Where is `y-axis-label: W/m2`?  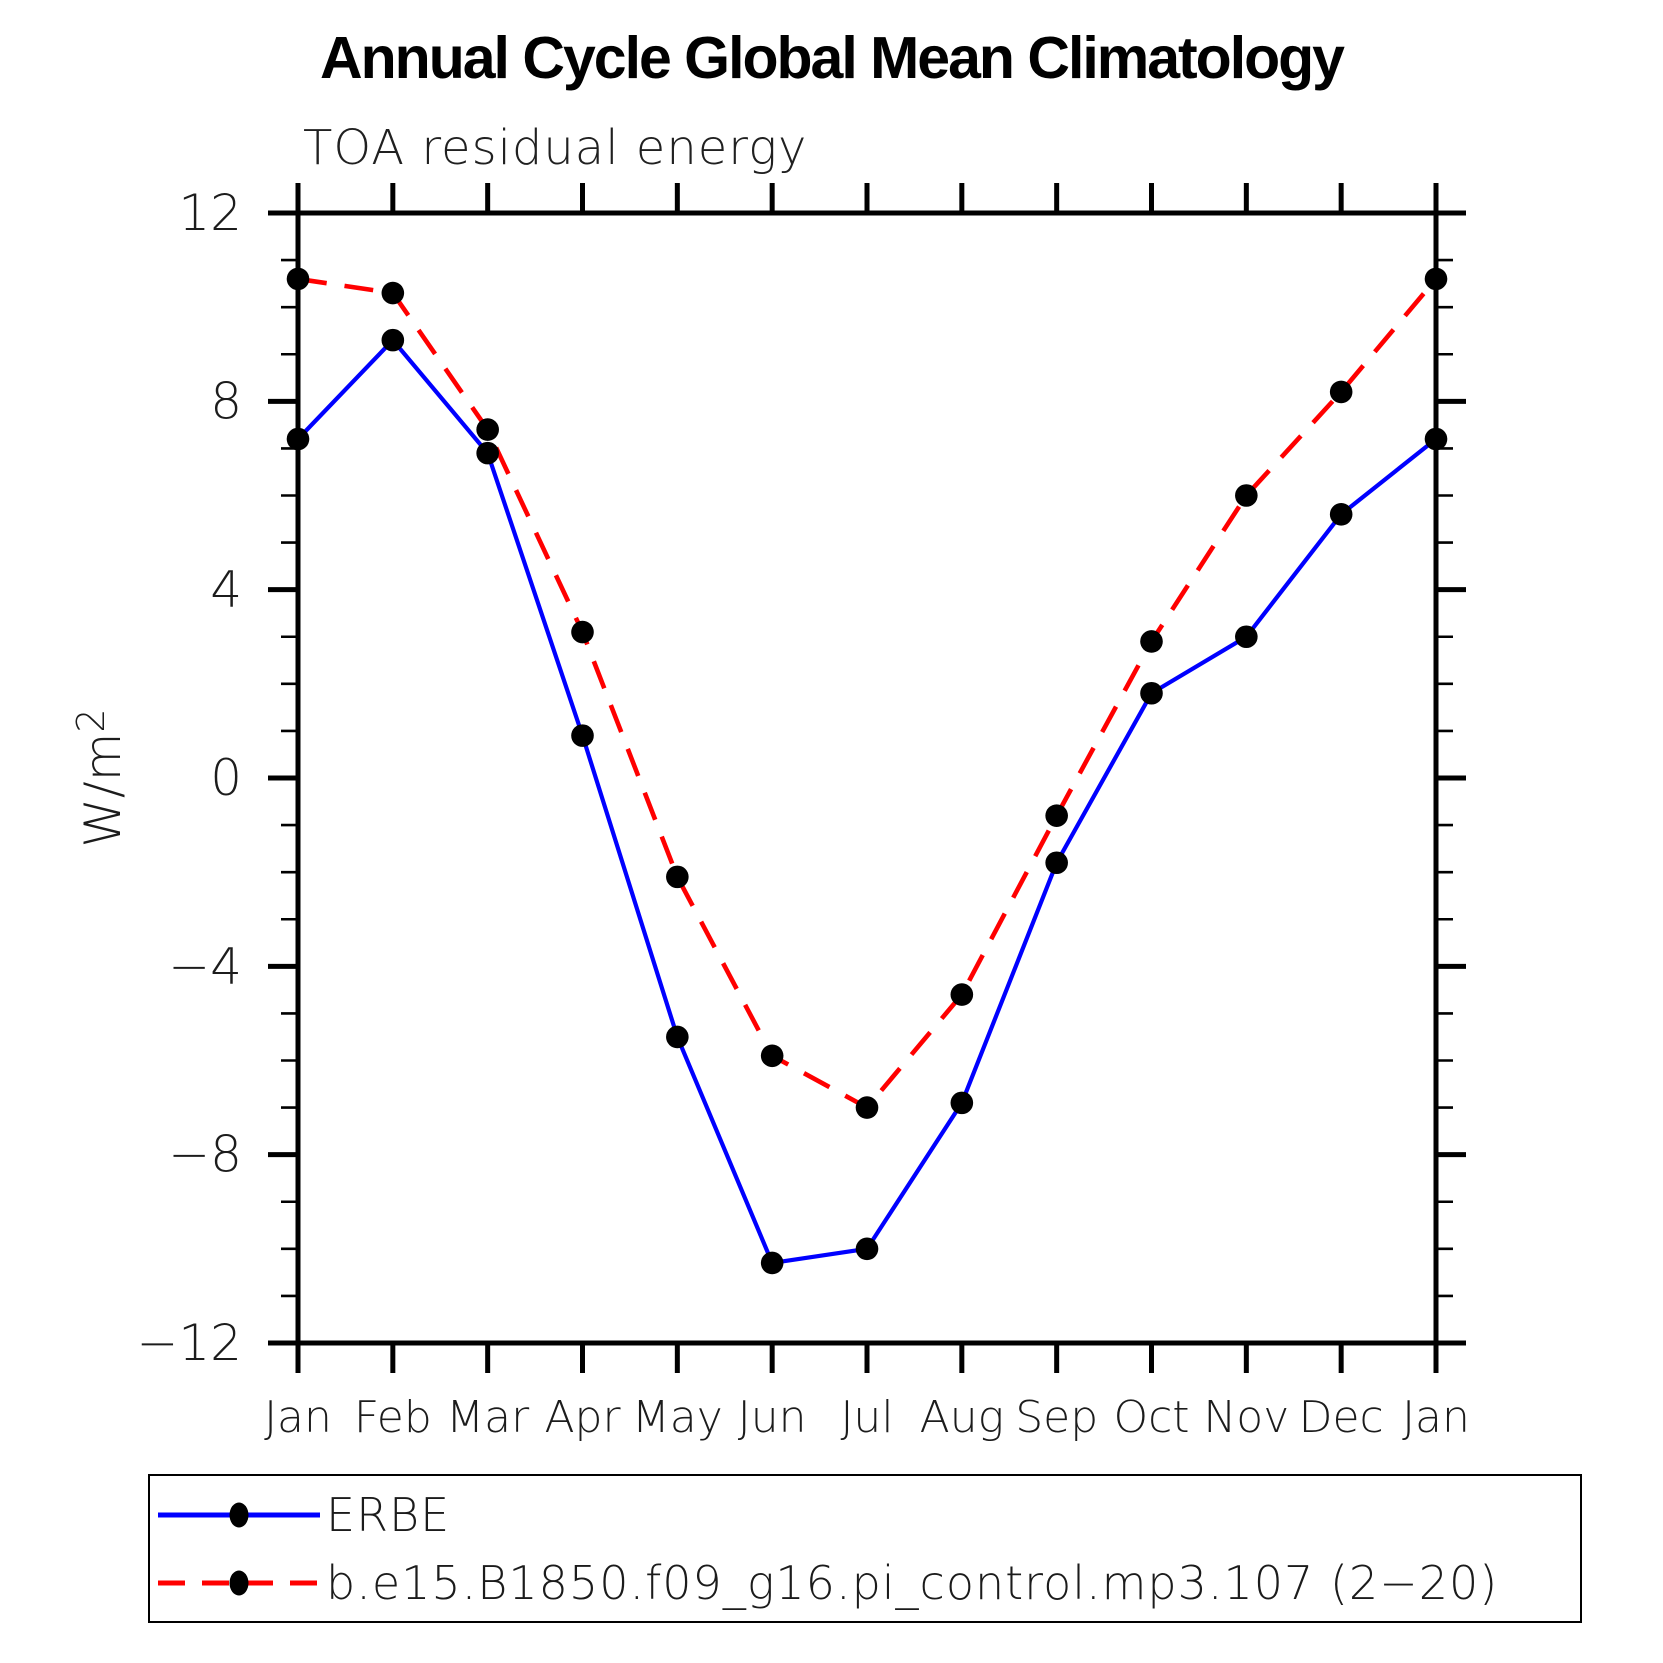
y-axis-label: W/m2 is located at coordinates (100, 777).